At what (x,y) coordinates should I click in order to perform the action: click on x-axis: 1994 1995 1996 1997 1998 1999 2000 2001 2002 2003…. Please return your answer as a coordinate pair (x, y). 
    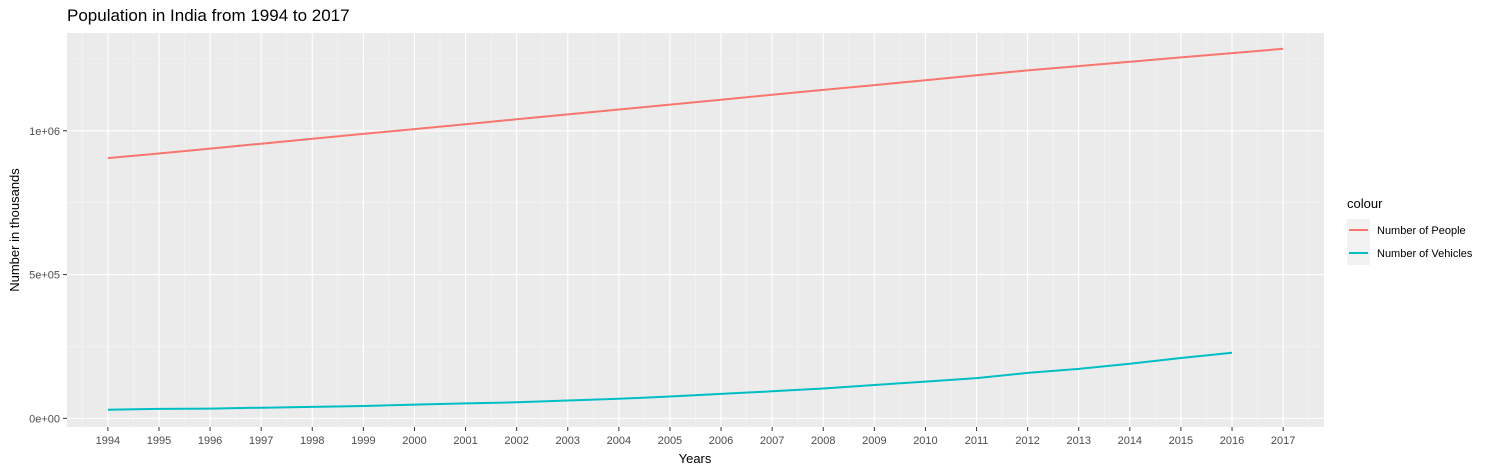
    Looking at the image, I should click on (695, 437).